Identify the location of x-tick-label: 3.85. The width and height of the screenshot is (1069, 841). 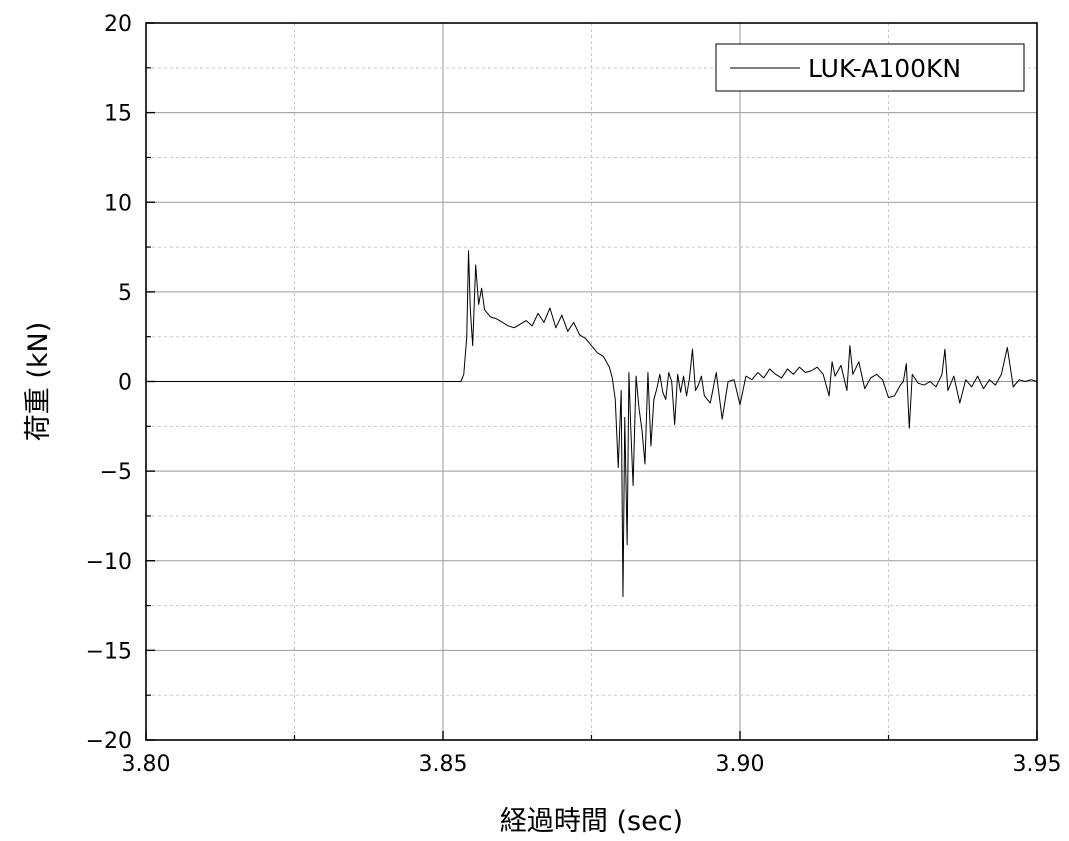
(443, 764).